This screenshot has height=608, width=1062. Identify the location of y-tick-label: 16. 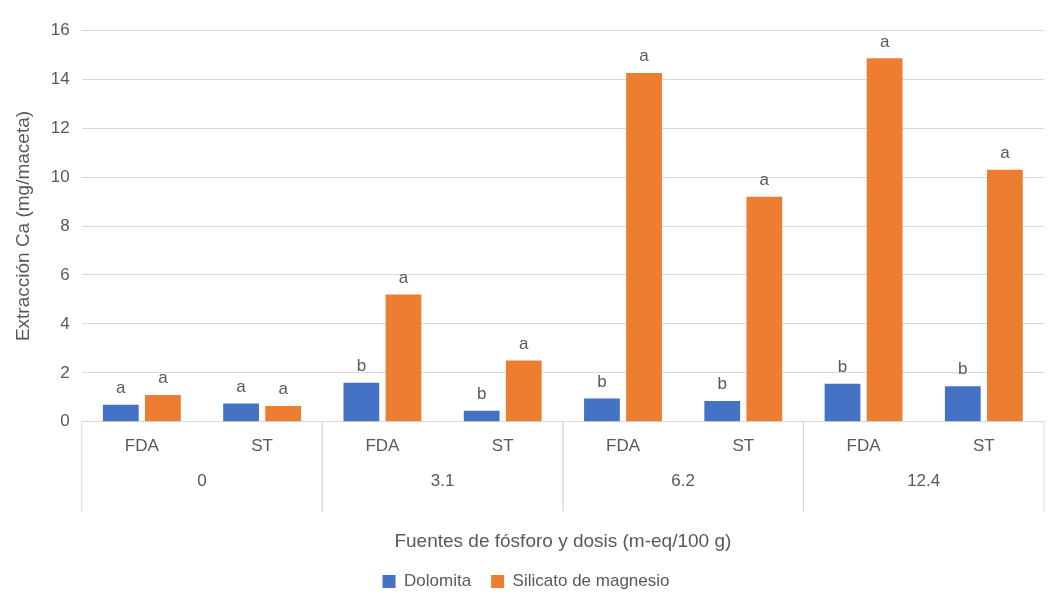
(60, 29).